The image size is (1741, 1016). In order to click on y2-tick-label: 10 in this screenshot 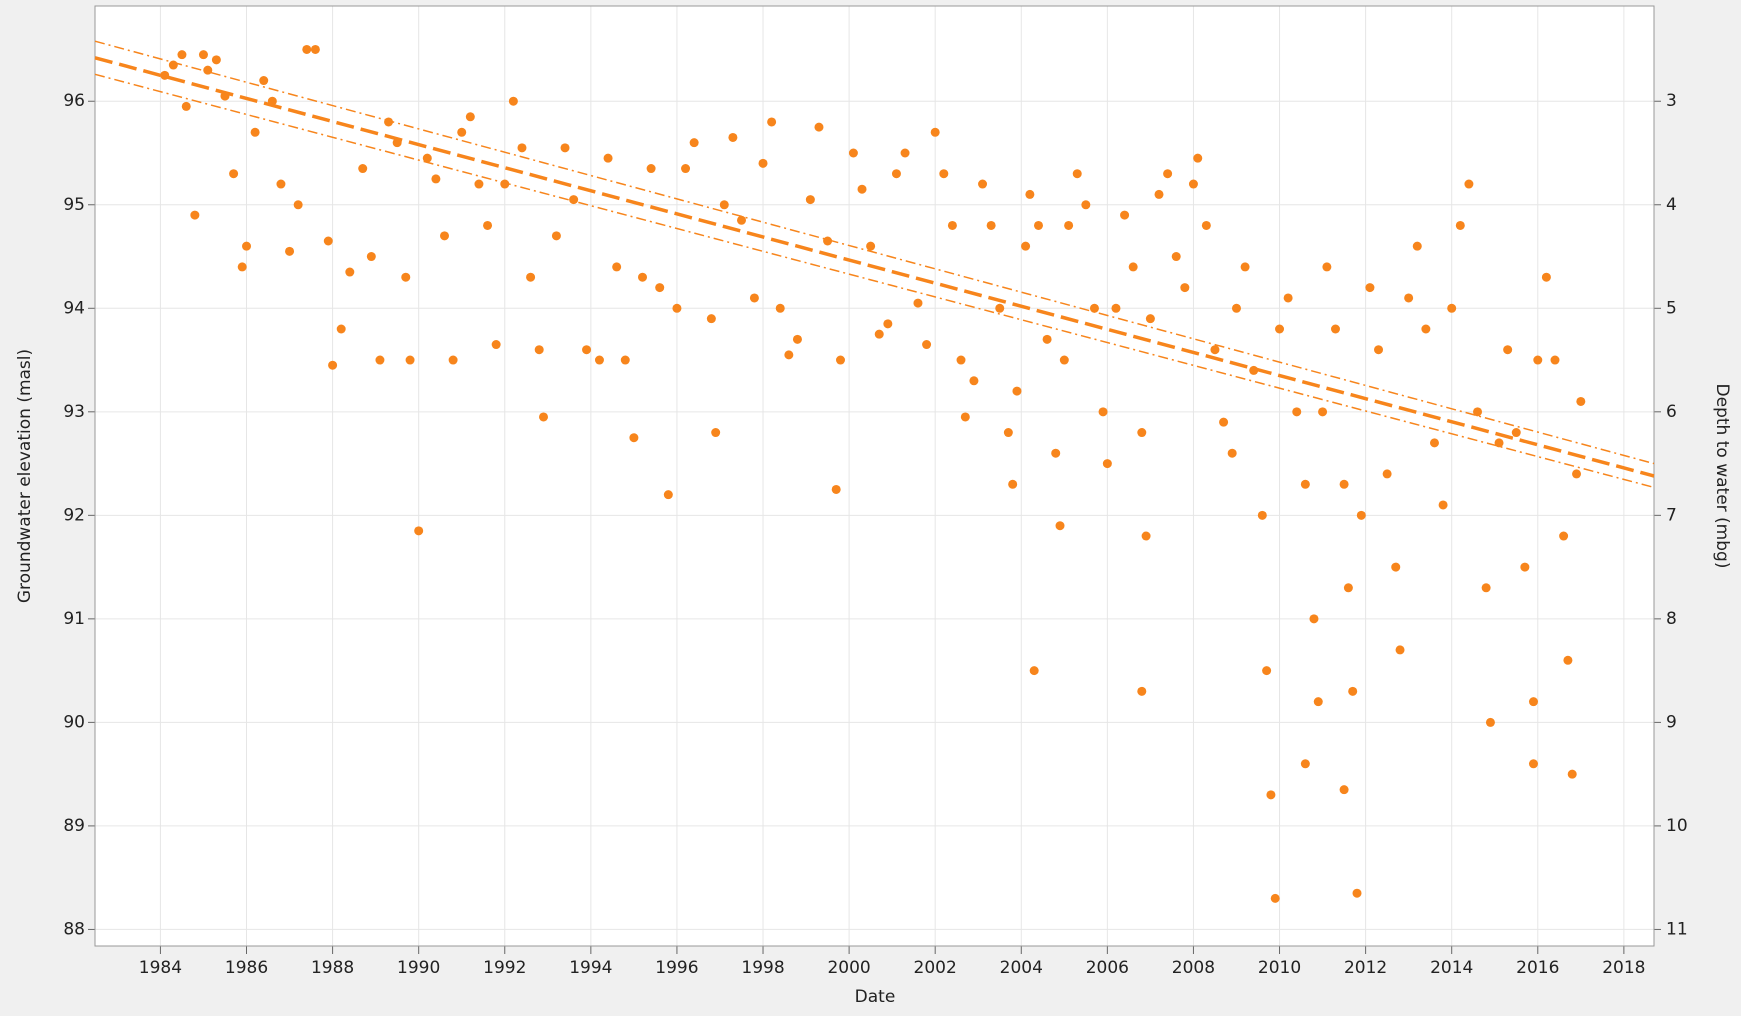, I will do `click(1677, 826)`.